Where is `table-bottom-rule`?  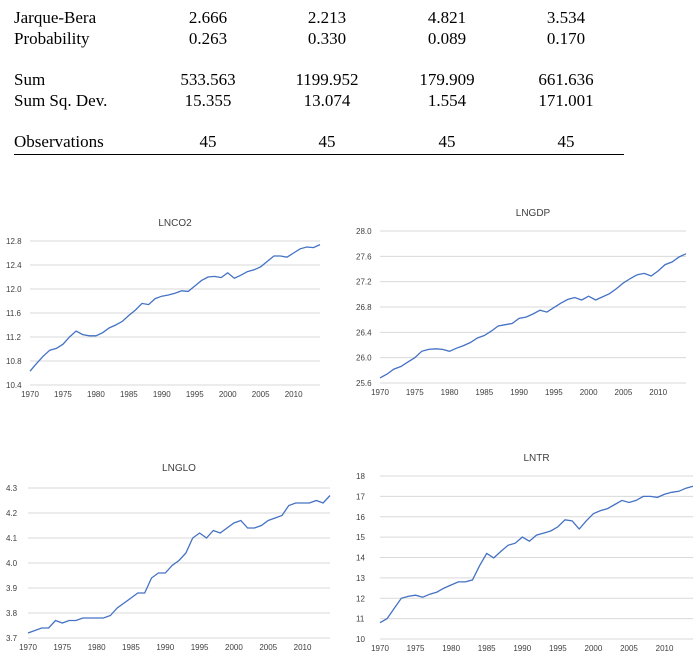 table-bottom-rule is located at coordinates (319, 154).